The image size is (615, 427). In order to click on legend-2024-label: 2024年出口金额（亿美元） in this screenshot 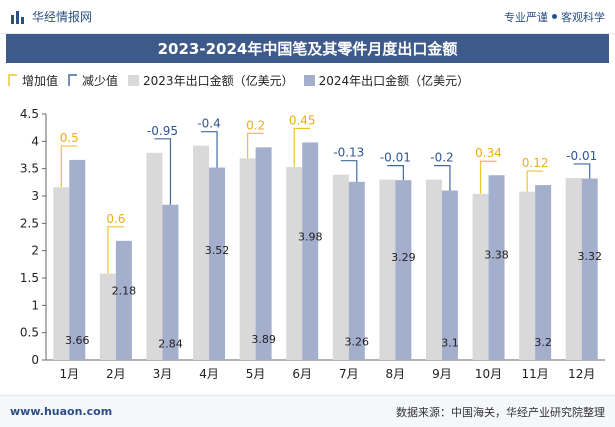, I will do `click(394, 80)`.